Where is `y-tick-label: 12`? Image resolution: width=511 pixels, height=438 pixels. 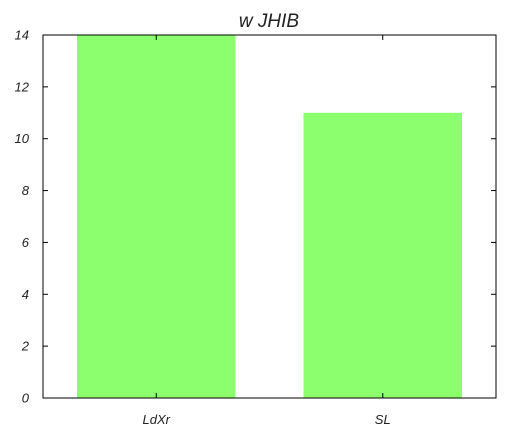
y-tick-label: 12 is located at coordinates (22, 86).